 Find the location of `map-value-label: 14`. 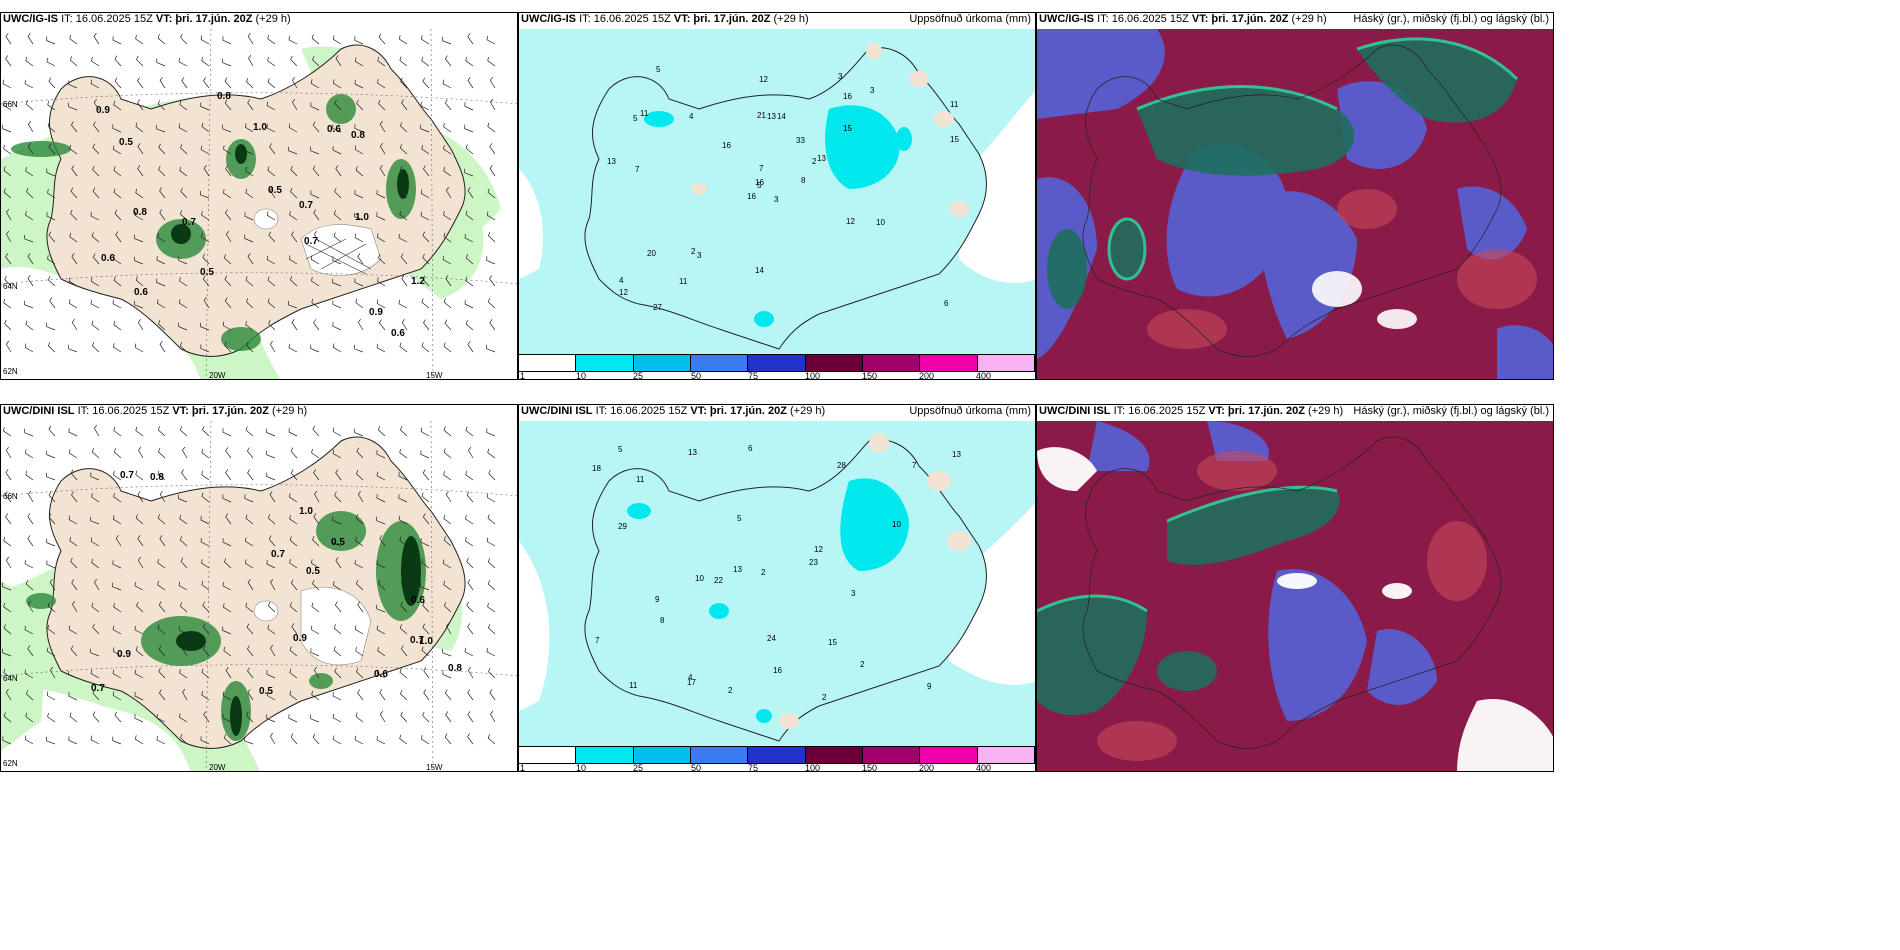

map-value-label: 14 is located at coordinates (759, 270).